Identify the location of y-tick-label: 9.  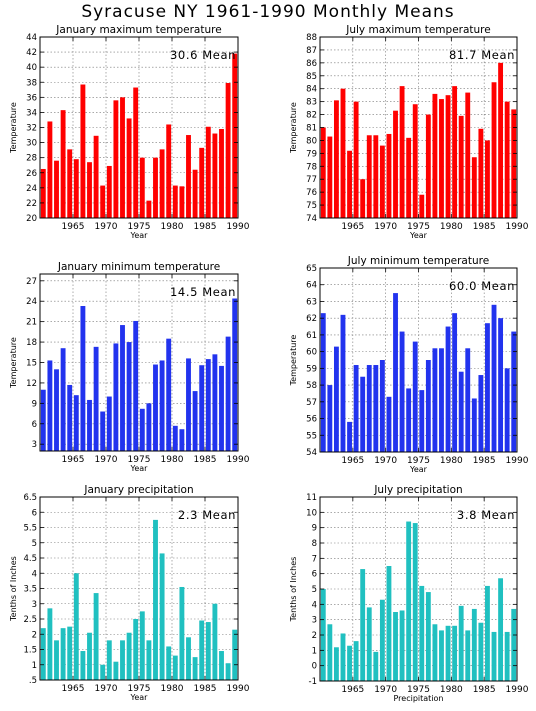
(34, 404).